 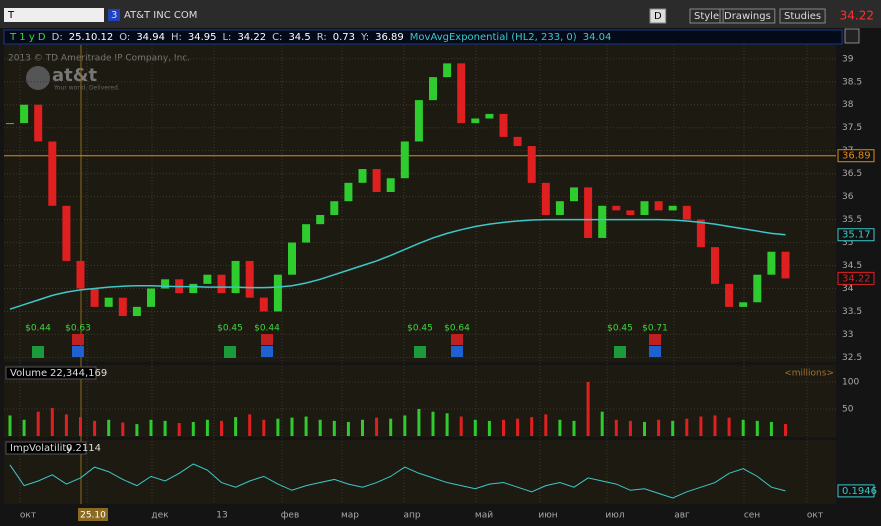 What do you see at coordinates (28, 516) in the screenshot?
I see `x-tick-label: окт` at bounding box center [28, 516].